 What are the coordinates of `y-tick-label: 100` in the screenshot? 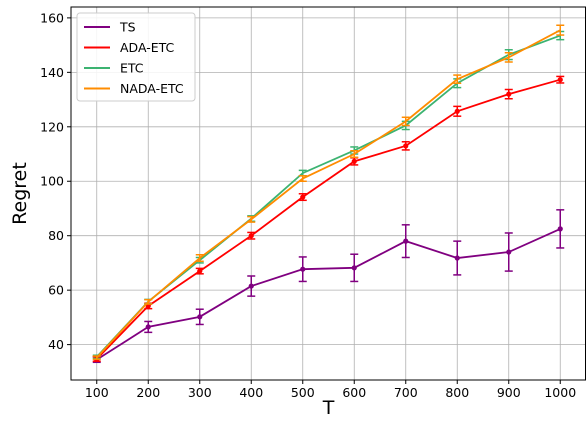 It's located at (52, 181).